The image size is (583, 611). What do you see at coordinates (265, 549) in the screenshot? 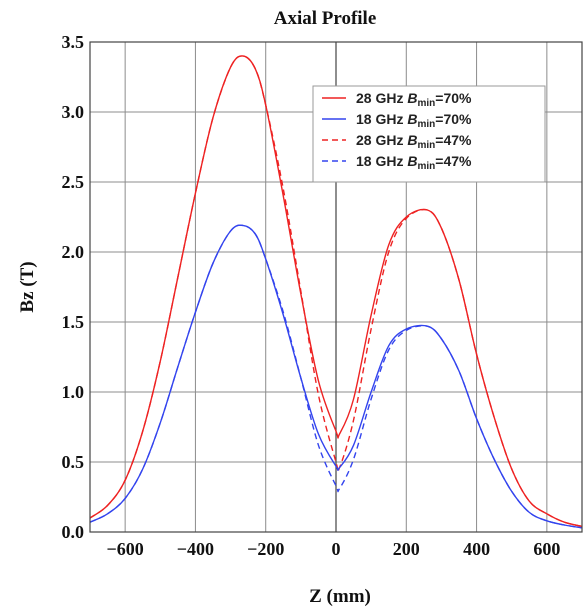
I see `x-tick-label: −200` at bounding box center [265, 549].